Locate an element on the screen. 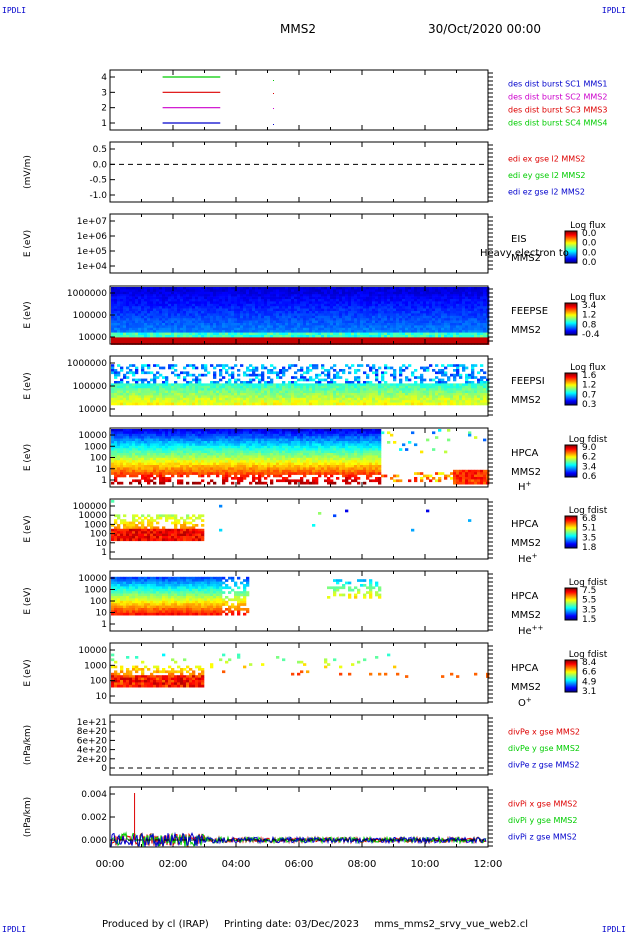 The image size is (630, 934). y-tick-label: 1e+04 is located at coordinates (92, 267).